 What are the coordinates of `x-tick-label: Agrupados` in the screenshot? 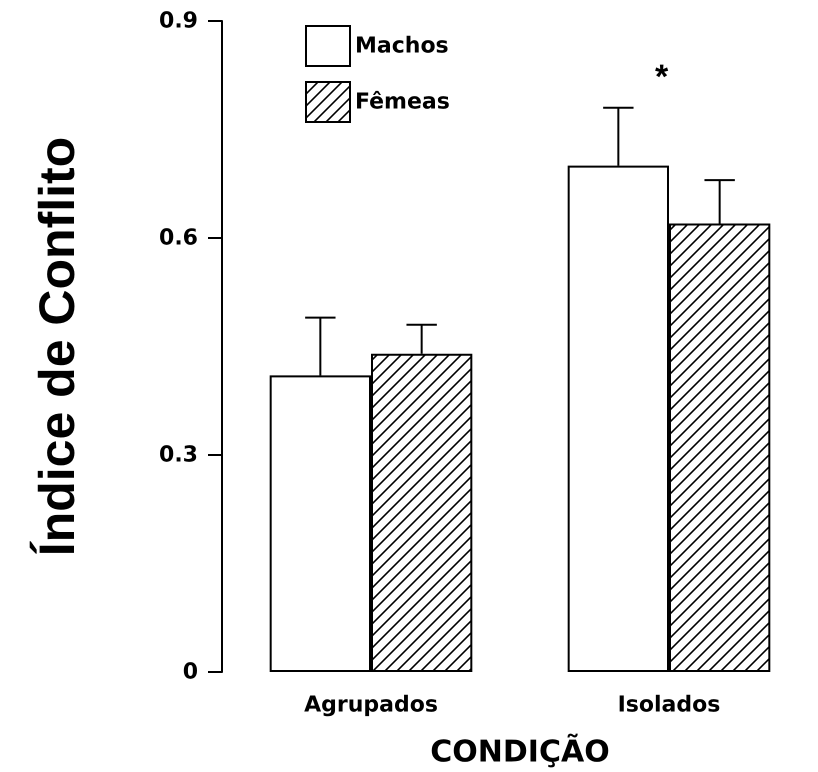 It's located at (371, 705).